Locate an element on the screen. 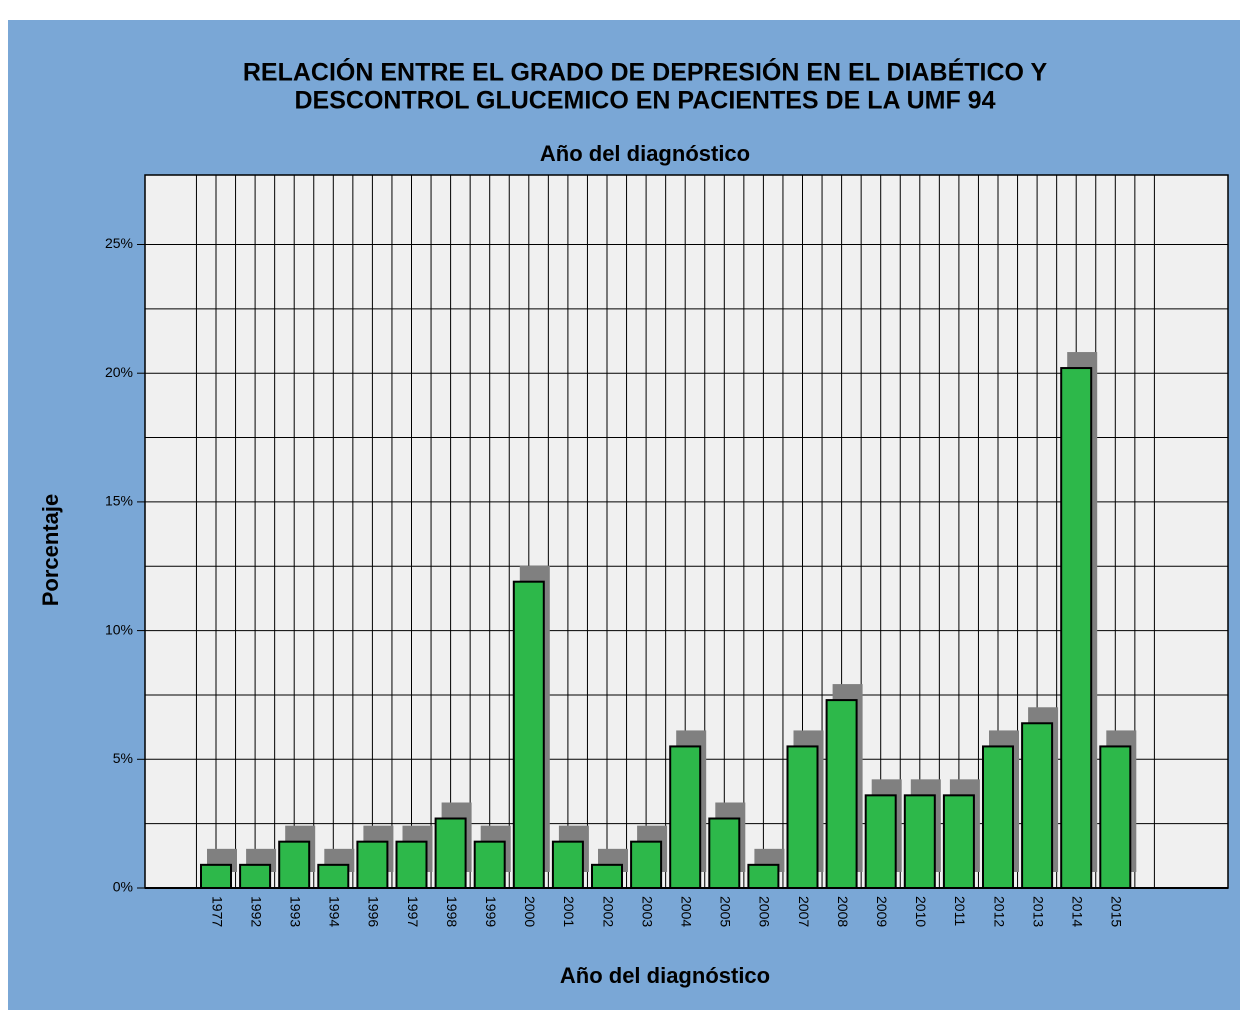  x-tick-label: 1996 is located at coordinates (374, 911).